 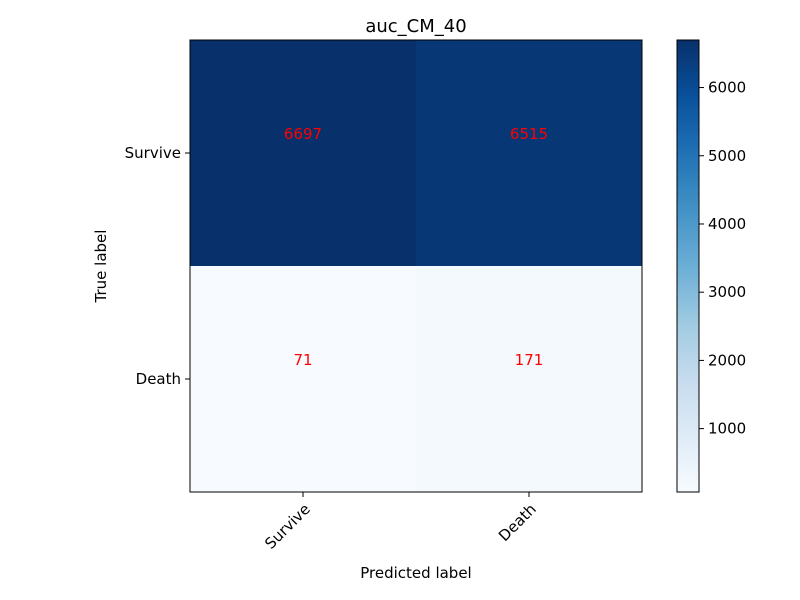 I want to click on y-tick-label-0: Survive, so click(x=153, y=153).